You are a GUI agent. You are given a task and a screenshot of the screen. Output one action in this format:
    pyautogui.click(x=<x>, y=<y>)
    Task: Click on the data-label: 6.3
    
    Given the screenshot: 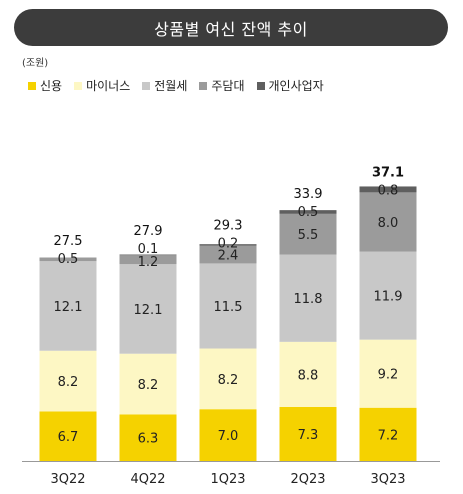 What is the action you would take?
    pyautogui.click(x=148, y=439)
    